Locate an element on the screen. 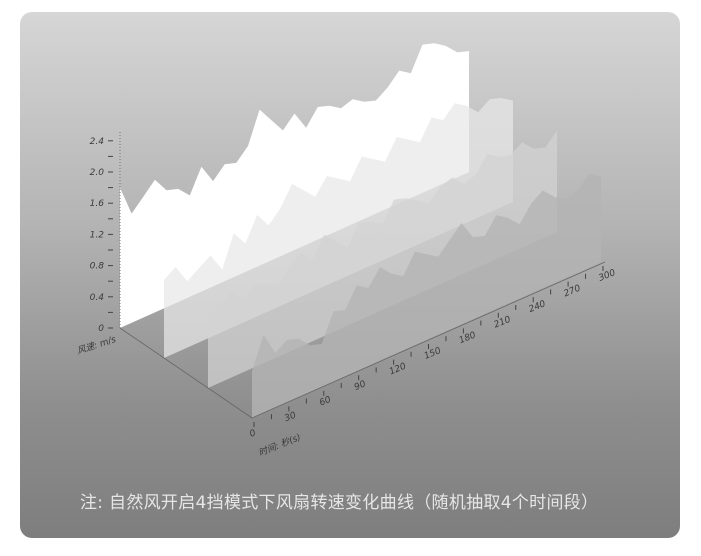 The image size is (701, 556). x-tick-label: 0 is located at coordinates (252, 434).